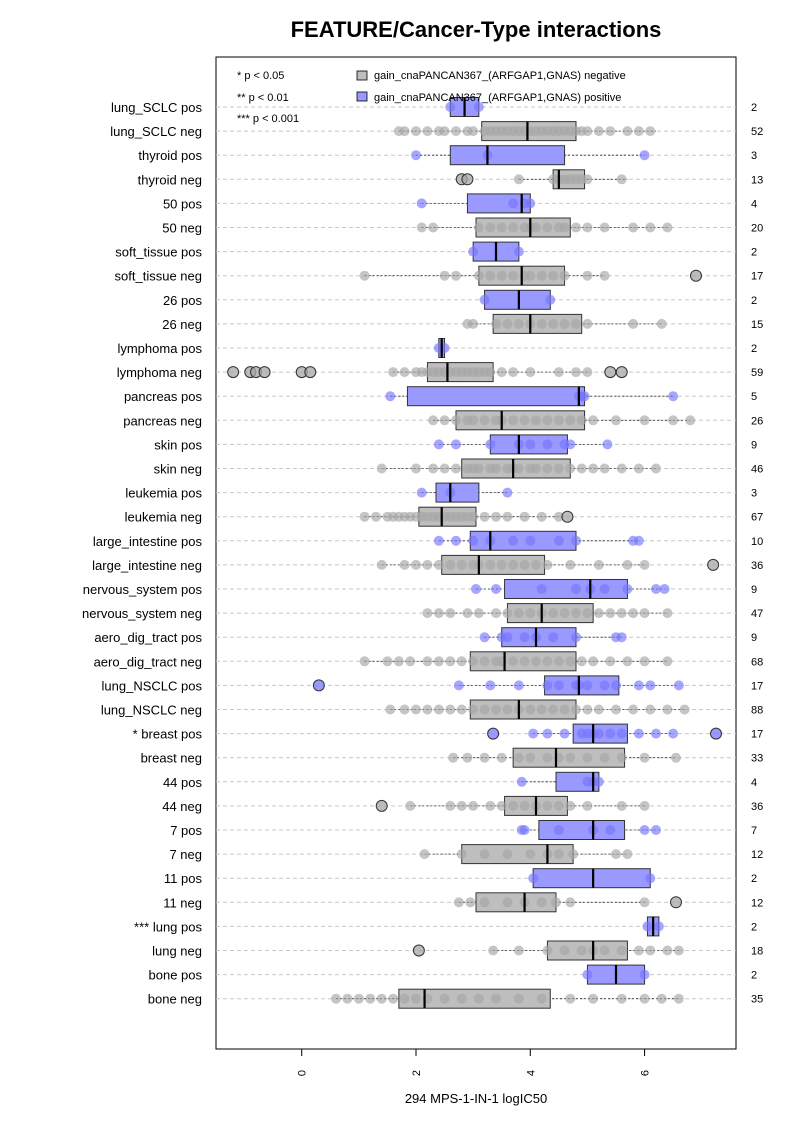  What do you see at coordinates (260, 76) in the screenshot?
I see `sig-legend-1: * p < 0.05` at bounding box center [260, 76].